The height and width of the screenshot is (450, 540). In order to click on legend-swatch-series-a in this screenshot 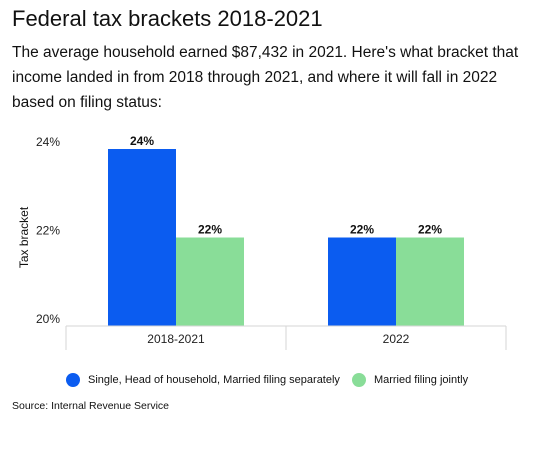, I will do `click(73, 380)`.